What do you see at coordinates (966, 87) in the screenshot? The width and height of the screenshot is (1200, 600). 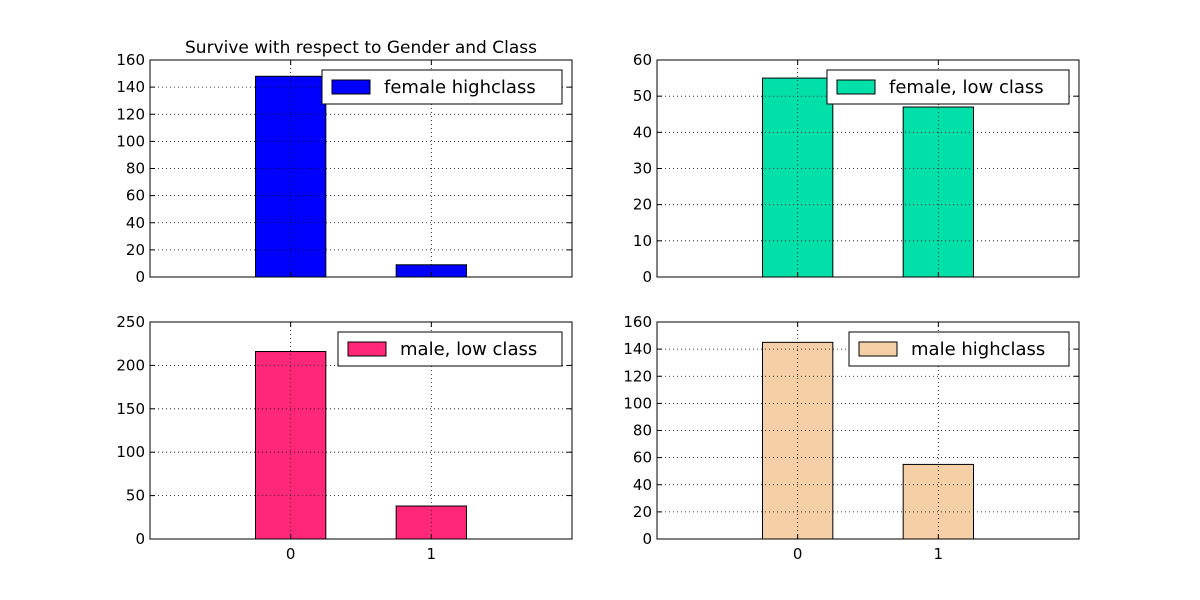 I see `legend-label: female, low class` at bounding box center [966, 87].